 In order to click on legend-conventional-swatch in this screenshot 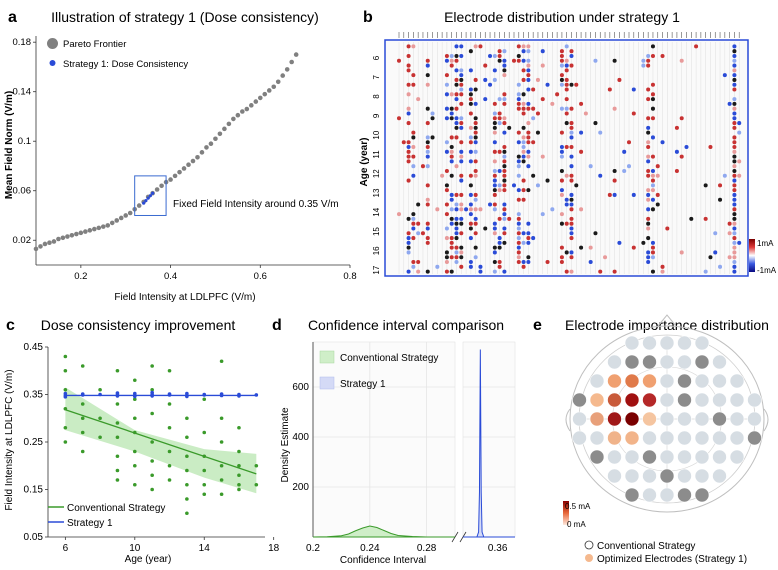, I will do `click(327, 357)`.